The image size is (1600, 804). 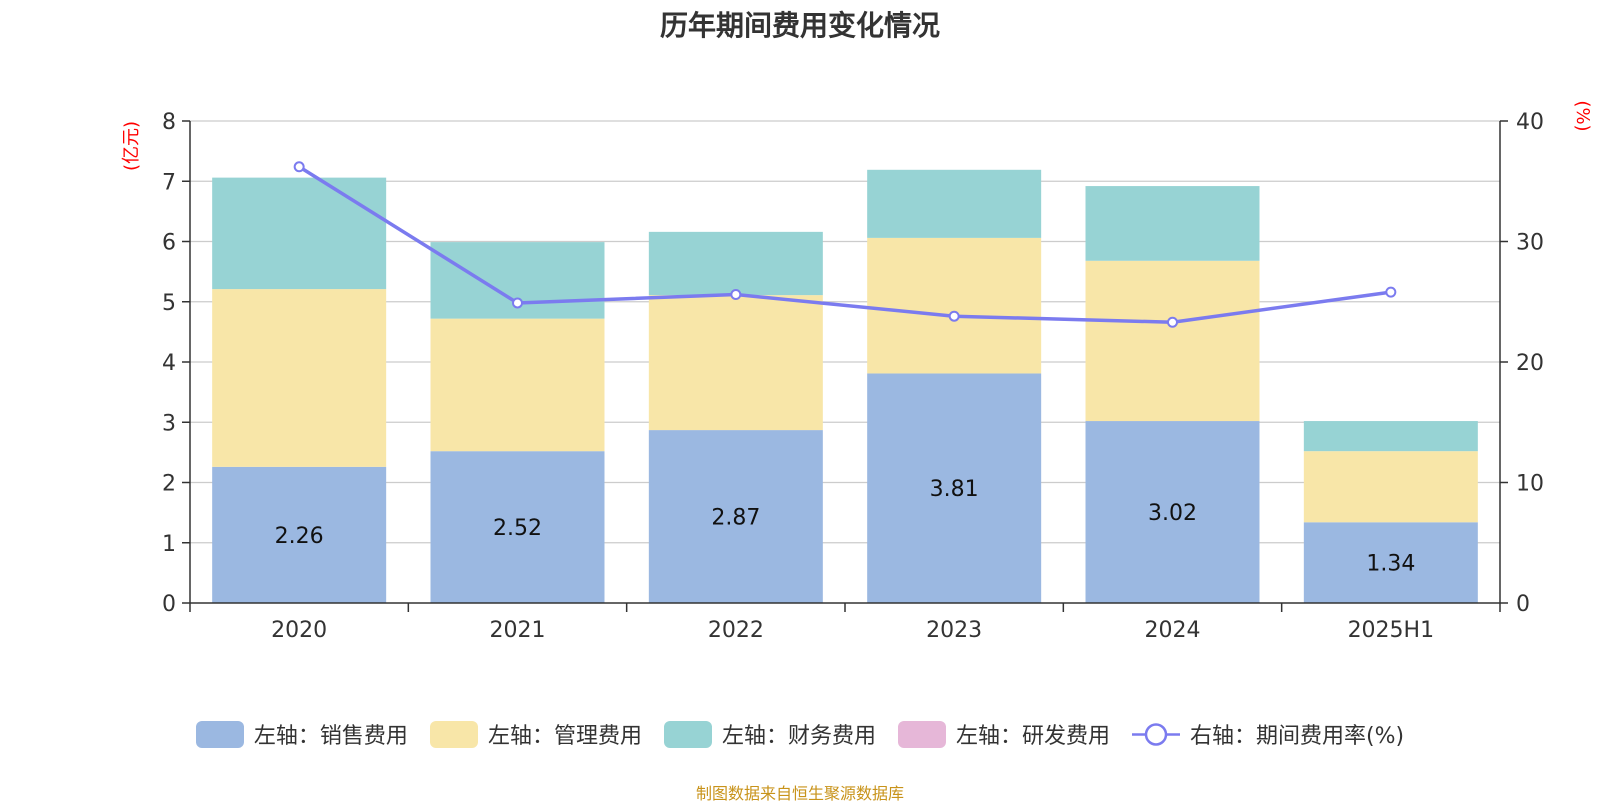 I want to click on legend: 左轴：销售费用 左轴：管理费用 左轴：财务费用 左轴：研发费用 右轴：期间费用率(%), so click(x=800, y=734).